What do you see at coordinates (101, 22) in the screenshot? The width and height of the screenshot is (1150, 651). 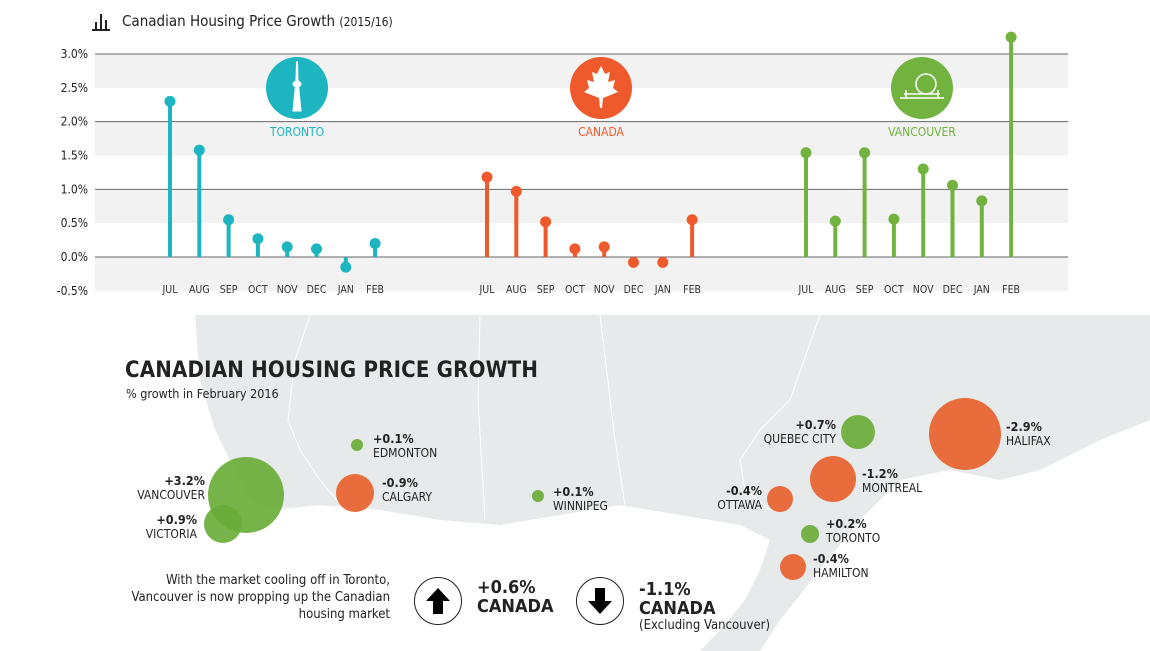 I see `bar-chart-icon` at bounding box center [101, 22].